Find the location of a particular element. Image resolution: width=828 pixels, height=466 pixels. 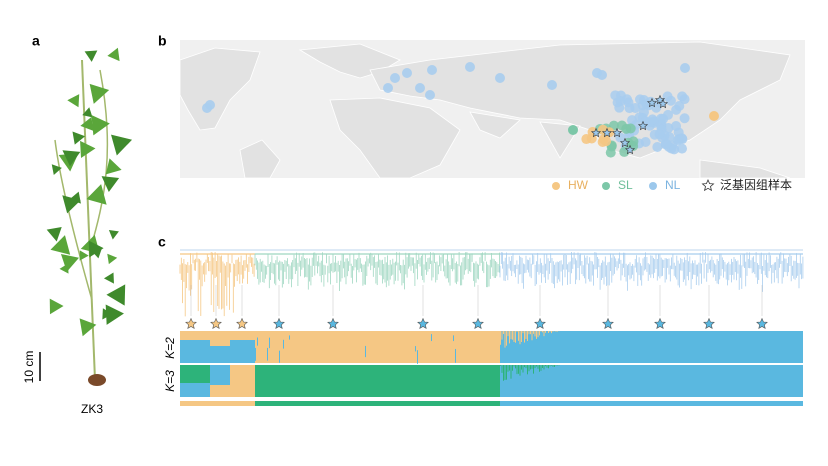

legend-label: HW is located at coordinates (578, 185).